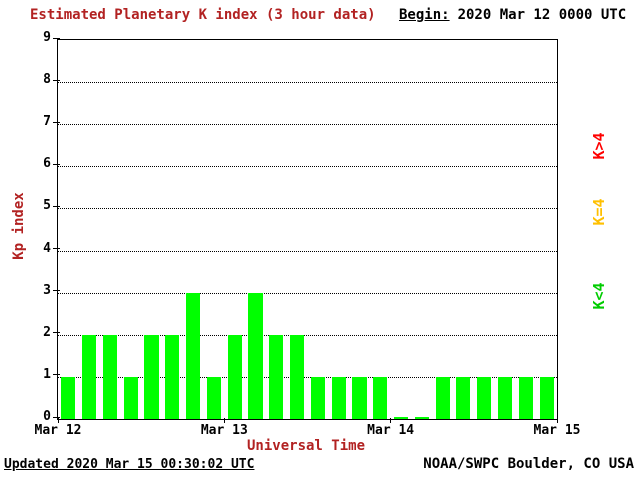 This screenshot has height=480, width=640. Describe the element at coordinates (224, 430) in the screenshot. I see `x-tick-label: Mar 13` at that location.